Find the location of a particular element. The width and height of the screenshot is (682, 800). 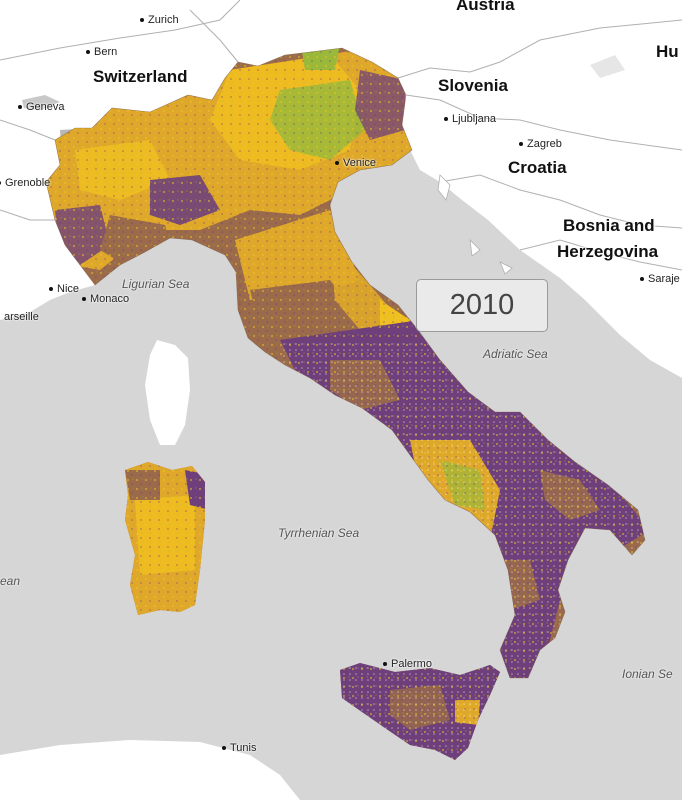

city-label-geneva: Geneva is located at coordinates (41, 107).